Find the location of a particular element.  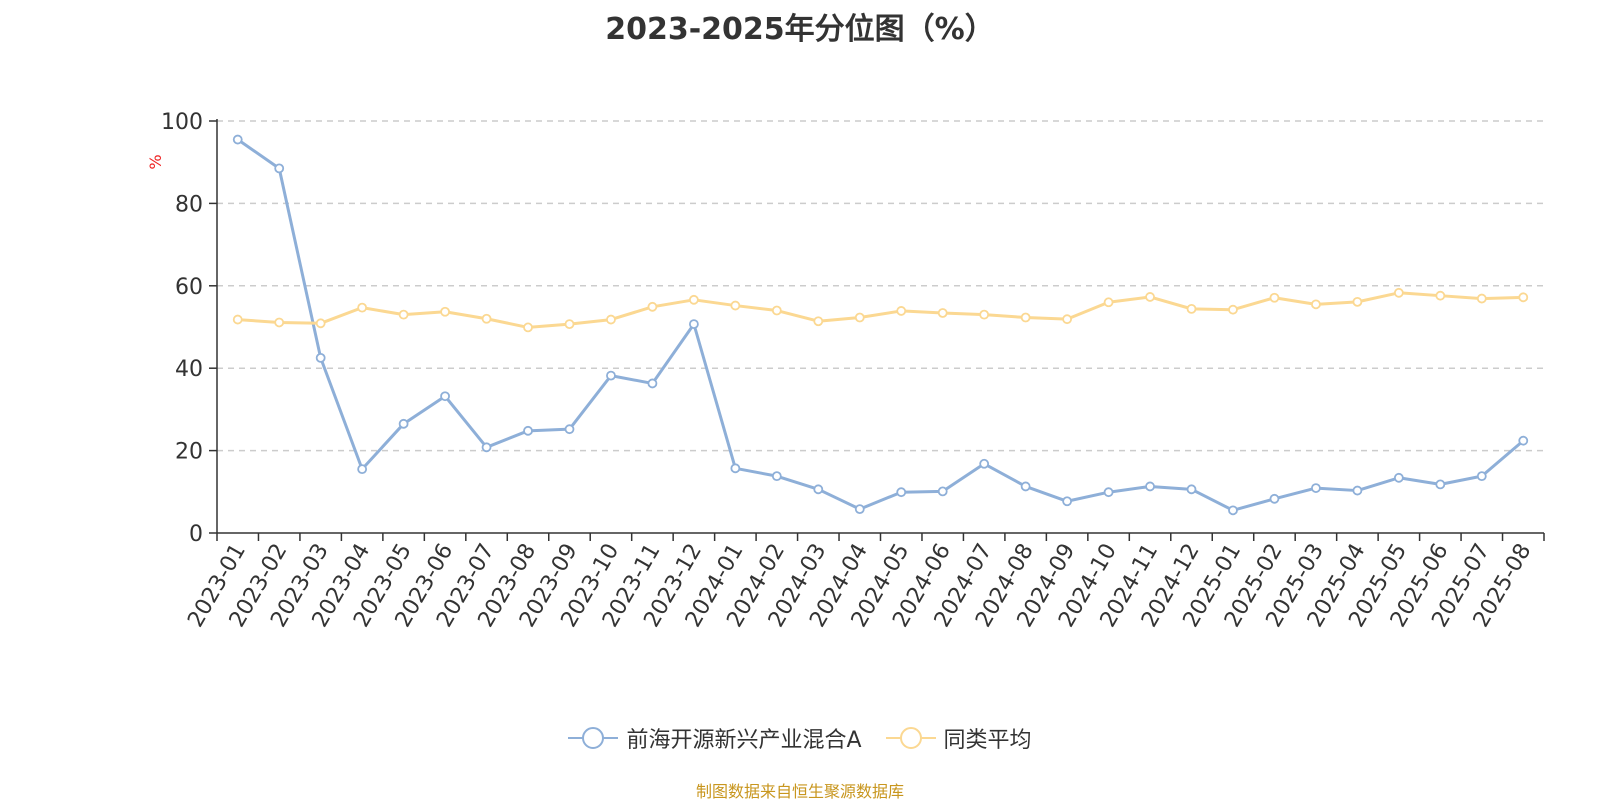

y-tick-label: 40 is located at coordinates (189, 369).